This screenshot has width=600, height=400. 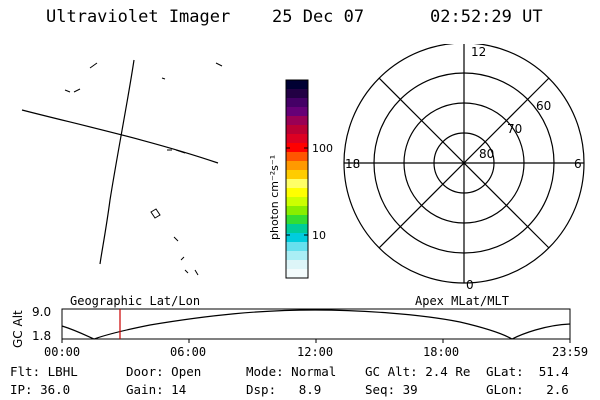 What do you see at coordinates (410, 389) in the screenshot?
I see `seq-value: 39` at bounding box center [410, 389].